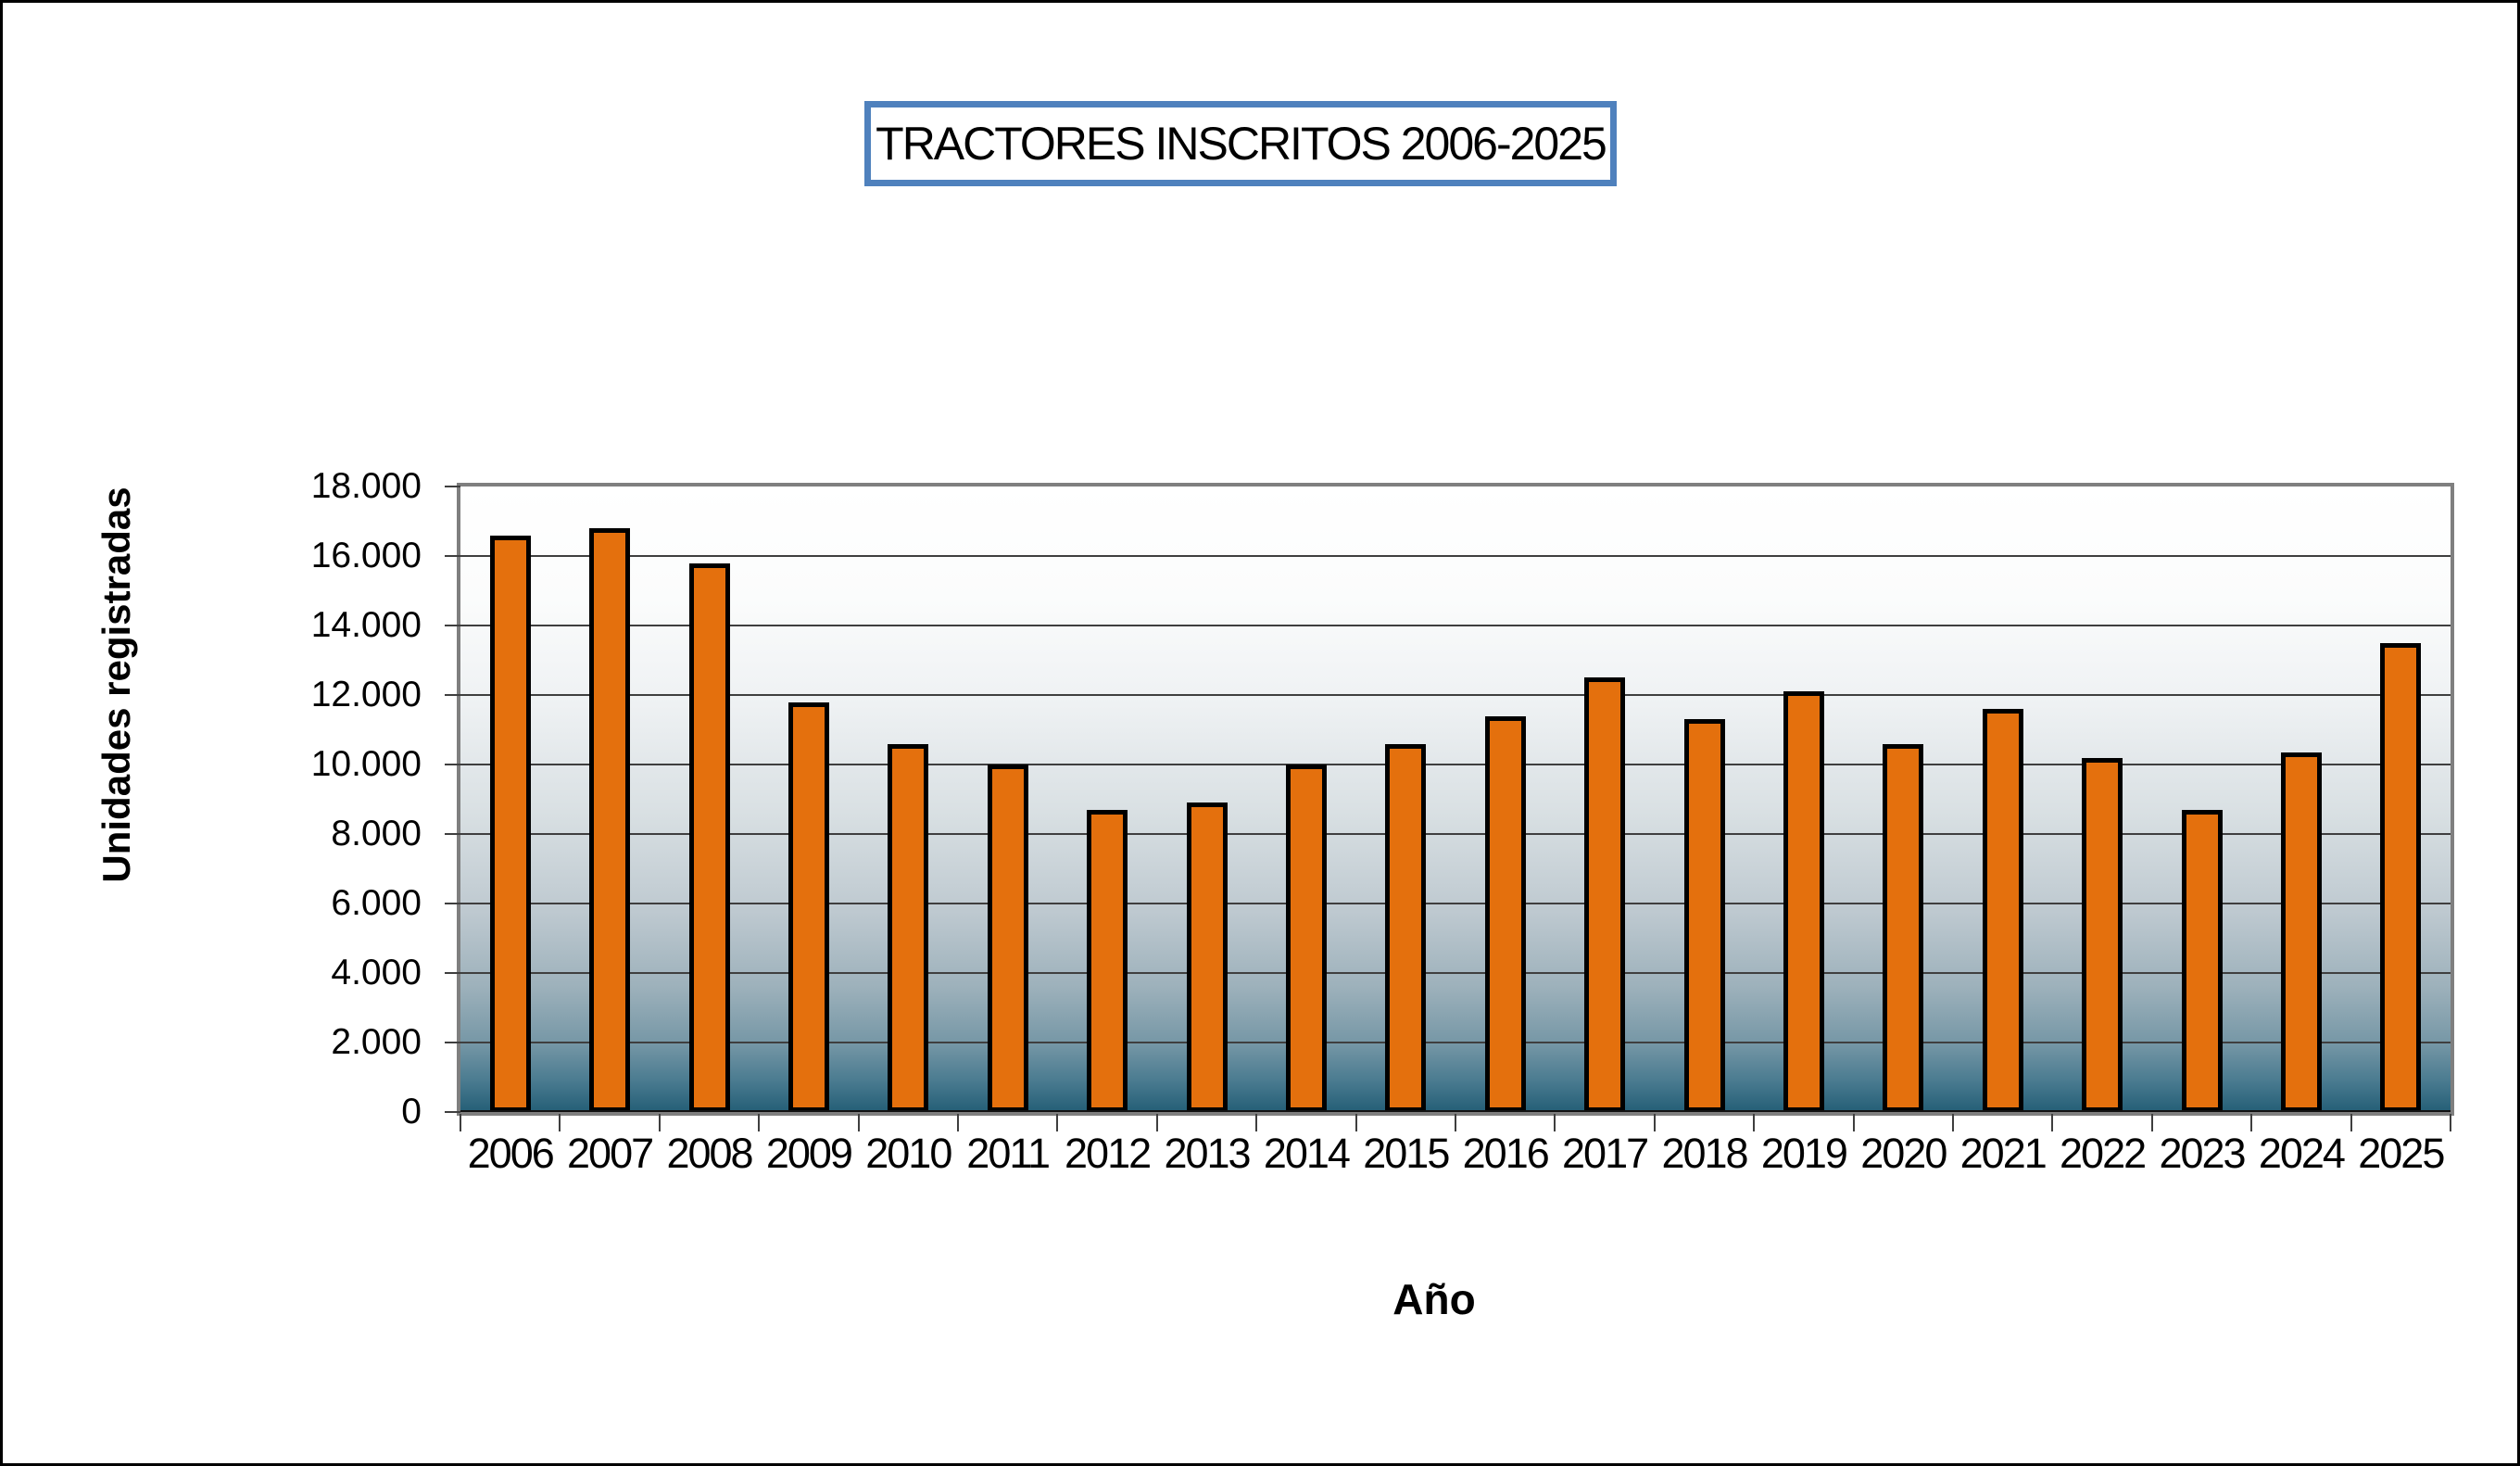 The height and width of the screenshot is (1466, 2520). I want to click on x-tick-label-2009: 2009, so click(809, 1153).